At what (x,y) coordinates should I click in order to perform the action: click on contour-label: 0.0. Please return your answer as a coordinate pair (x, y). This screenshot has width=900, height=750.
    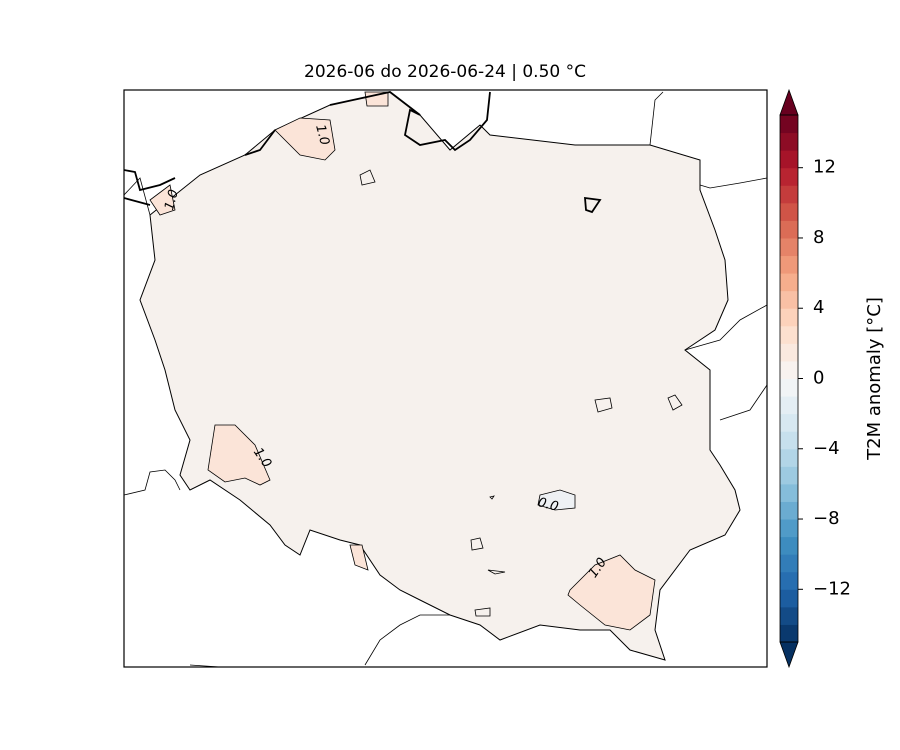
    Looking at the image, I should click on (548, 505).